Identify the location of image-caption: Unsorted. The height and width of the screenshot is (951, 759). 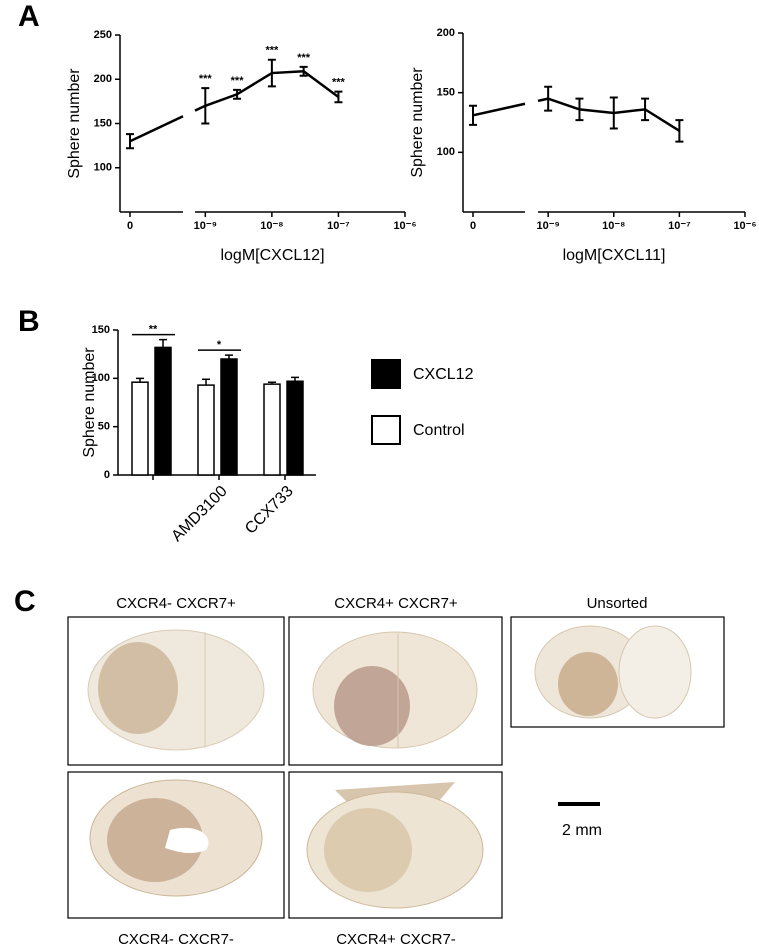
(617, 603).